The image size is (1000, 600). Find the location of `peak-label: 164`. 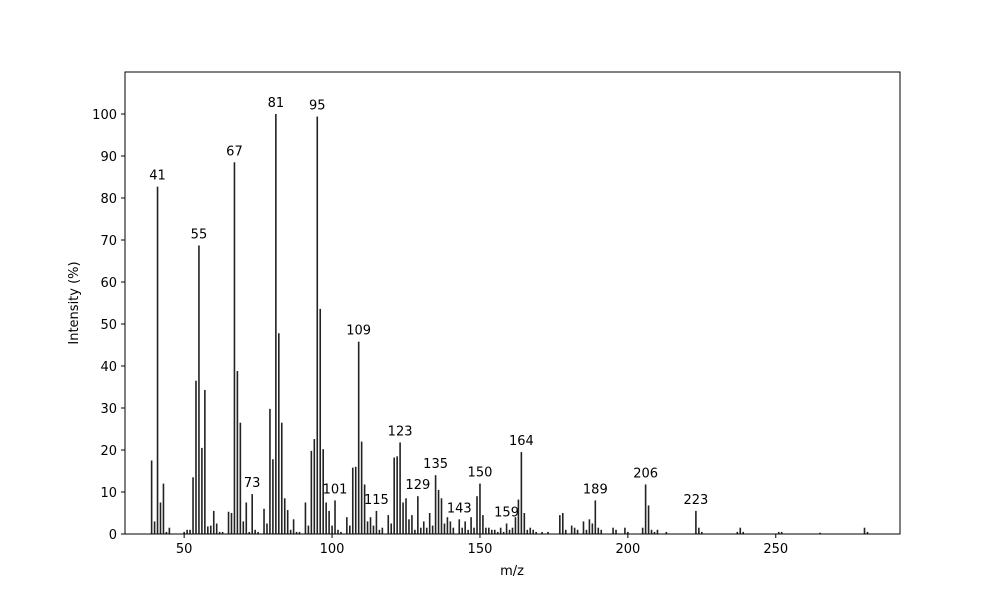

peak-label: 164 is located at coordinates (521, 441).